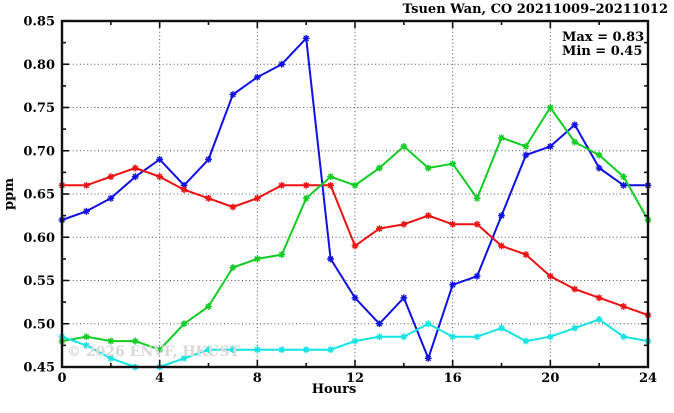  Describe the element at coordinates (39, 368) in the screenshot. I see `y-tick-label: 0.45` at that location.